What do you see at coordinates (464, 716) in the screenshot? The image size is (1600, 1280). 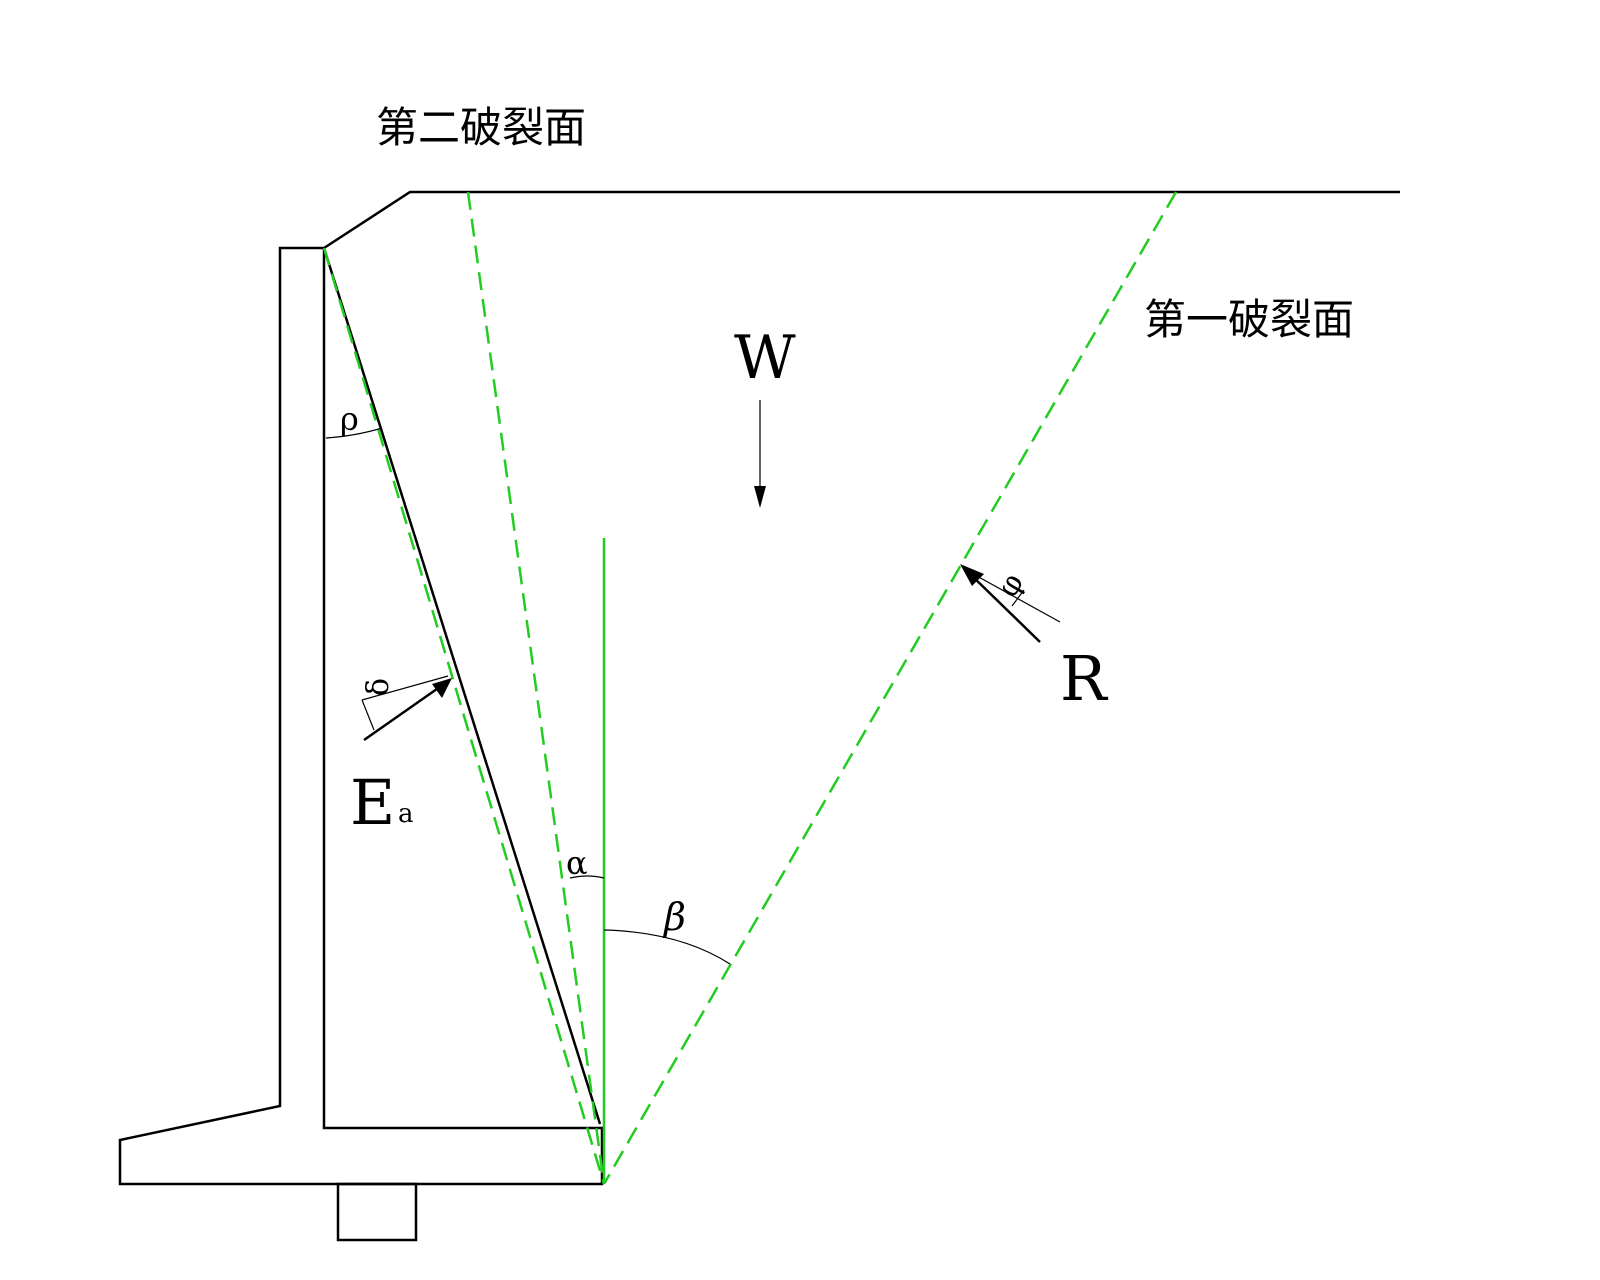 I see `second-failure-plane-alt` at bounding box center [464, 716].